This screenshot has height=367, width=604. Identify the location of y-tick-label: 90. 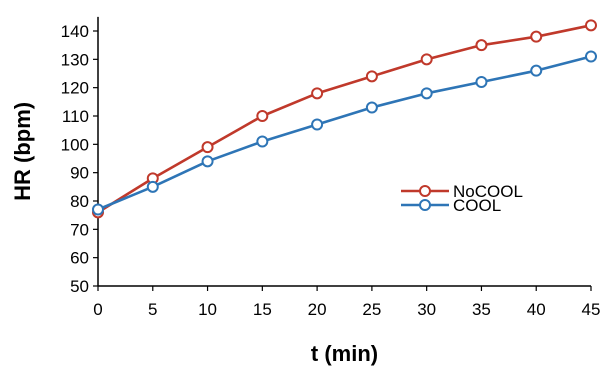
(79, 173).